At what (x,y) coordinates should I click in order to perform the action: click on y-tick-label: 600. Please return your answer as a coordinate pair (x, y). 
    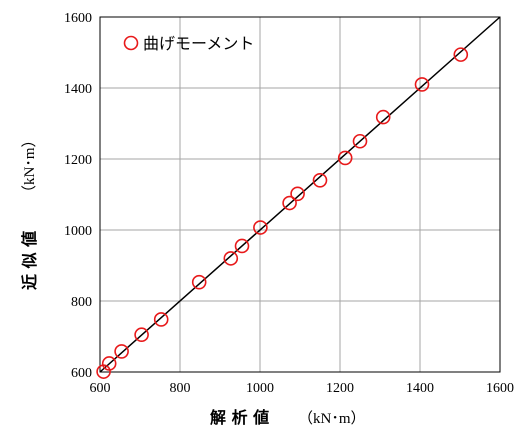
    Looking at the image, I should click on (81, 373).